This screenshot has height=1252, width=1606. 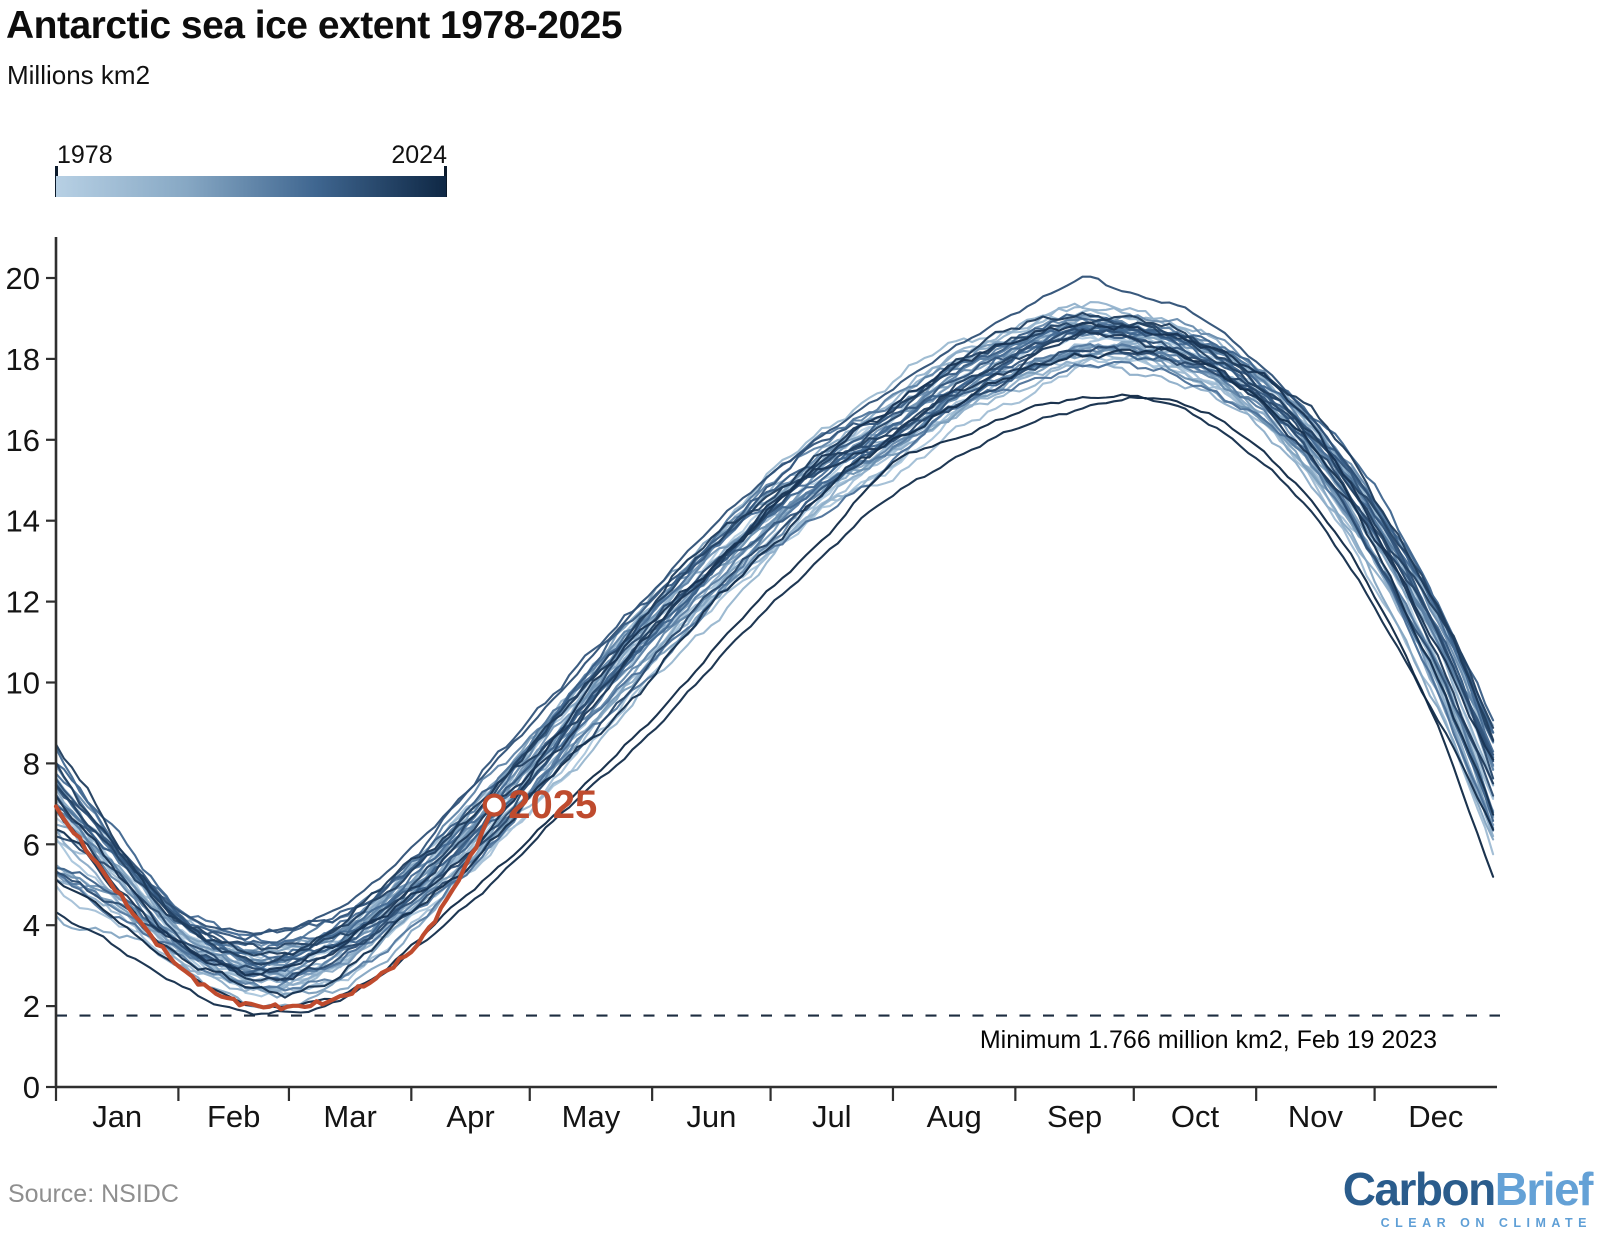 I want to click on x-month-label-Feb: Feb, so click(x=233, y=1116).